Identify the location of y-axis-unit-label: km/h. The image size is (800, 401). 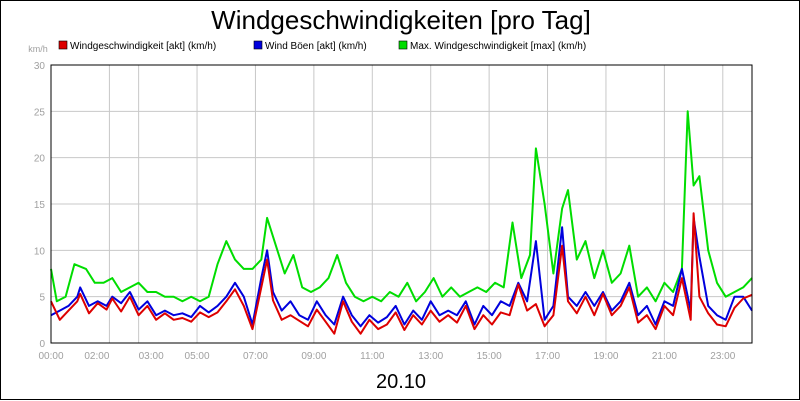
(38, 49).